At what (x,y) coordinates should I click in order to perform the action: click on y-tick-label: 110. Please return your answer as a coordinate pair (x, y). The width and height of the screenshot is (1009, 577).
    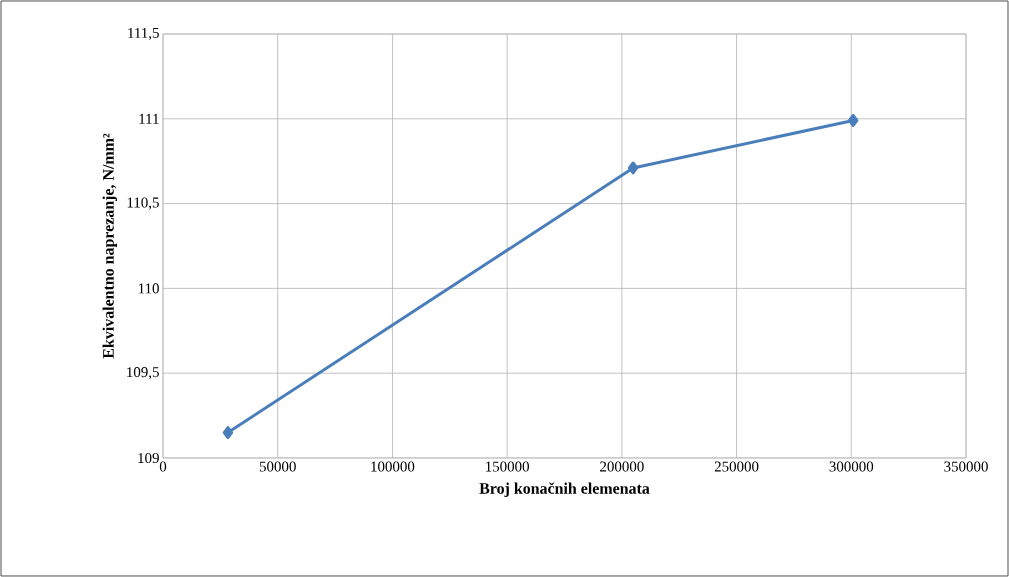
    Looking at the image, I should click on (148, 288).